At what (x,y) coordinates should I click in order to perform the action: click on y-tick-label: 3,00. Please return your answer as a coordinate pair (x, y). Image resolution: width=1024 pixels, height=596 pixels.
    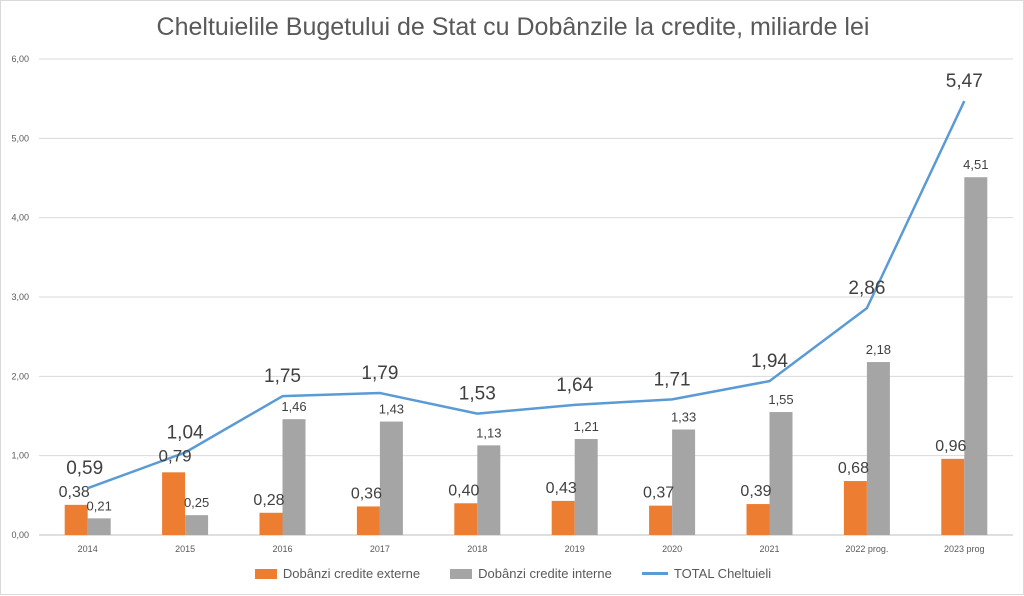
    Looking at the image, I should click on (20, 297).